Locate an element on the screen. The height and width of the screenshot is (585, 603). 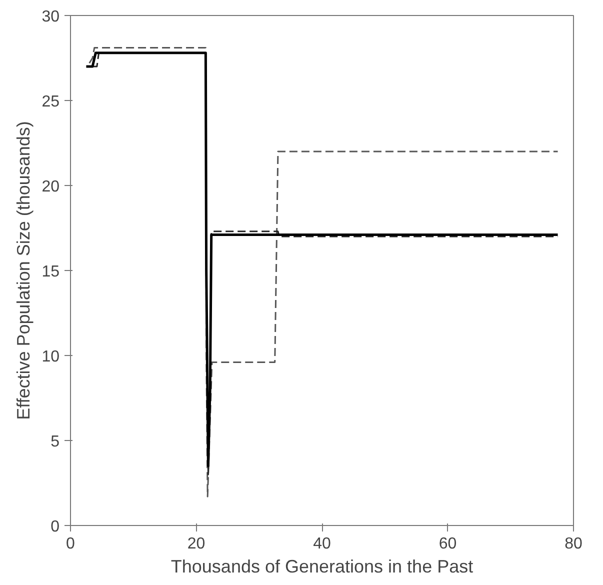
y-tick-label: 5 is located at coordinates (55, 442).